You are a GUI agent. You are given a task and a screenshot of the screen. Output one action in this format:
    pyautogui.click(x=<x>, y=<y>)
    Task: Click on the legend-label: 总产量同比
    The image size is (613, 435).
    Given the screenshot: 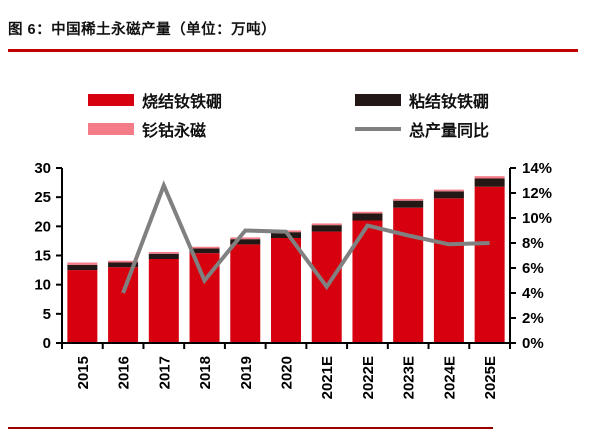 What is the action you would take?
    pyautogui.click(x=449, y=131)
    